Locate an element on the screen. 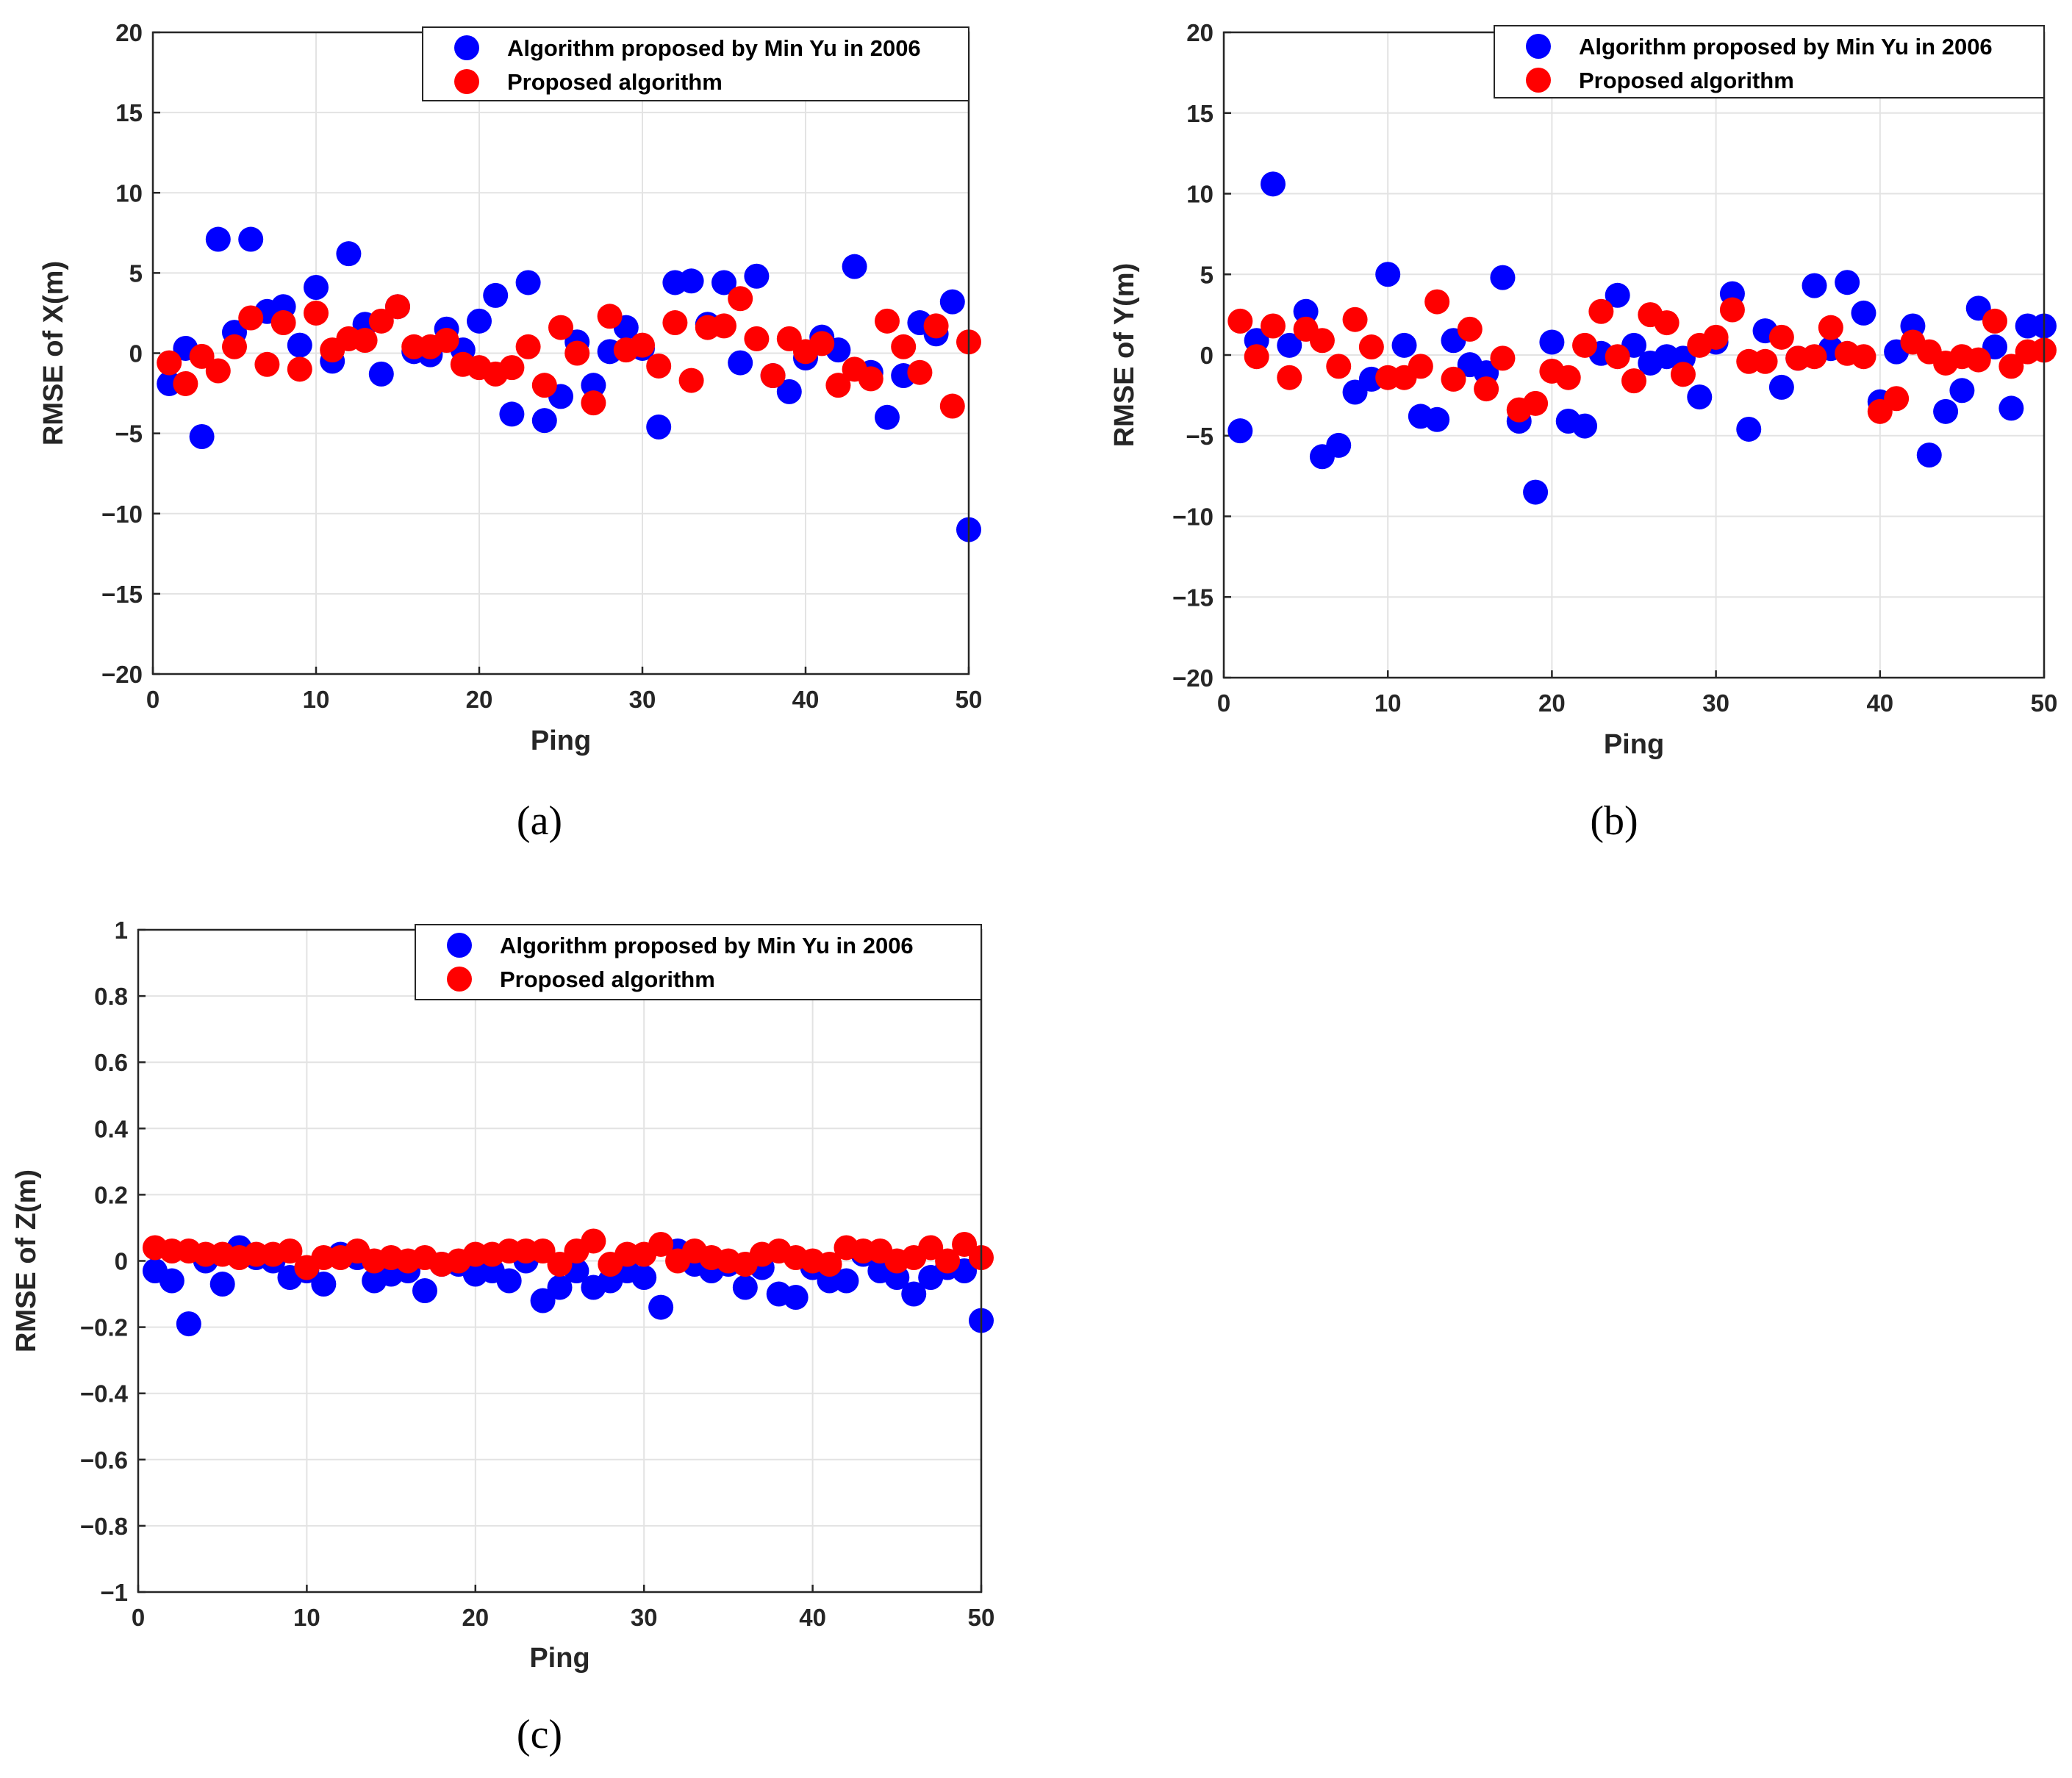 The width and height of the screenshot is (2072, 1778). y-tick-label: −15 is located at coordinates (122, 594).